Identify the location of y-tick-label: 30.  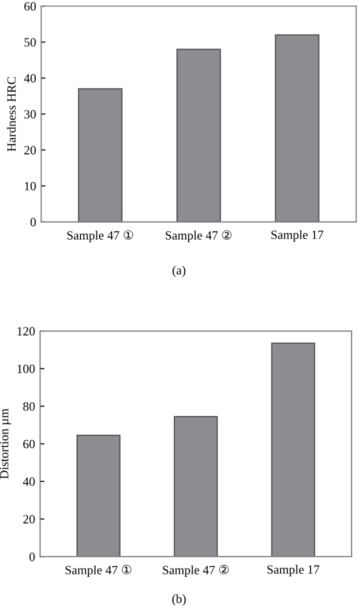
(30, 114).